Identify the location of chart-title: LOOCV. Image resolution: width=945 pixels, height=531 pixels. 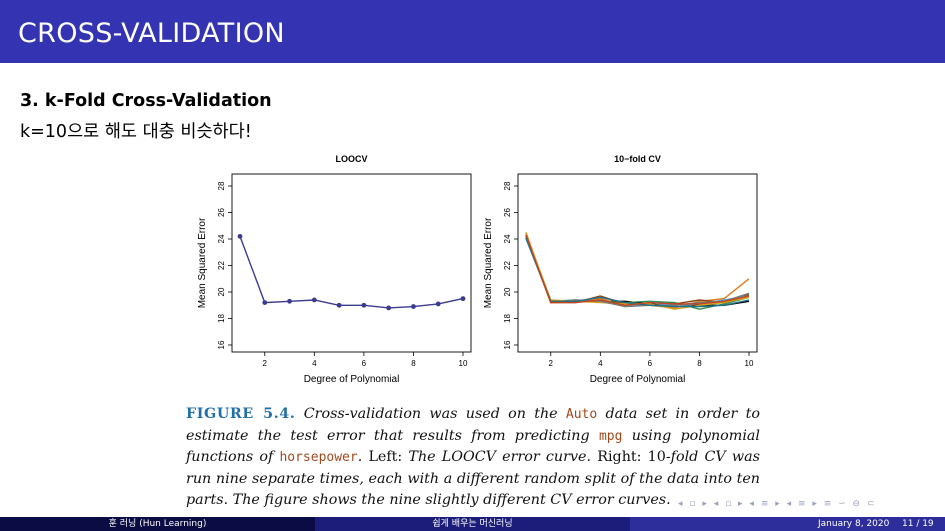
(351, 159).